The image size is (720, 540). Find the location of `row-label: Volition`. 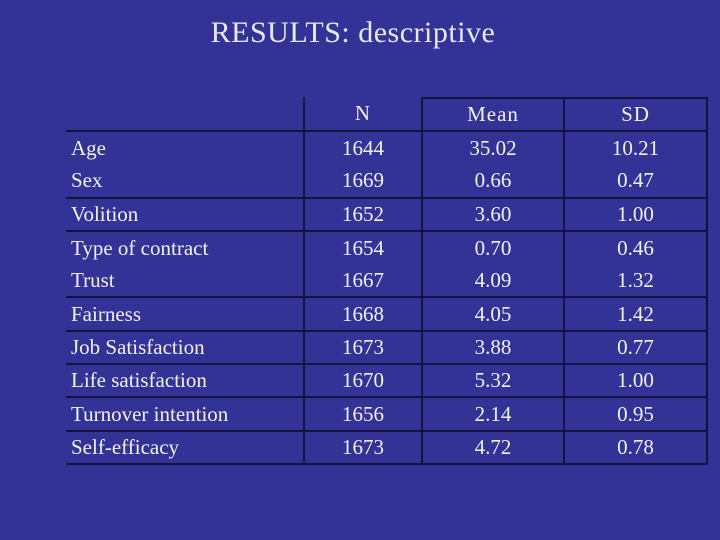

row-label: Volition is located at coordinates (184, 215).